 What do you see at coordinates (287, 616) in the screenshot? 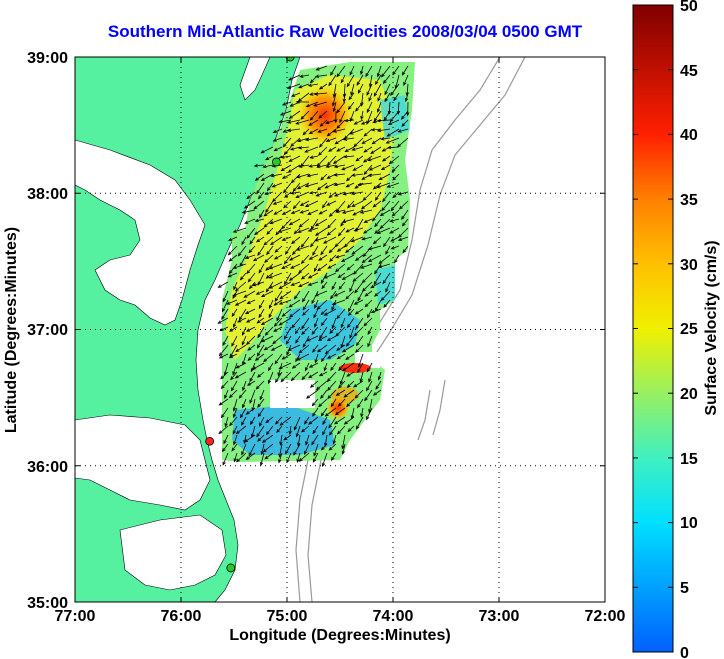
I see `x-tick-label: 75:00` at bounding box center [287, 616].